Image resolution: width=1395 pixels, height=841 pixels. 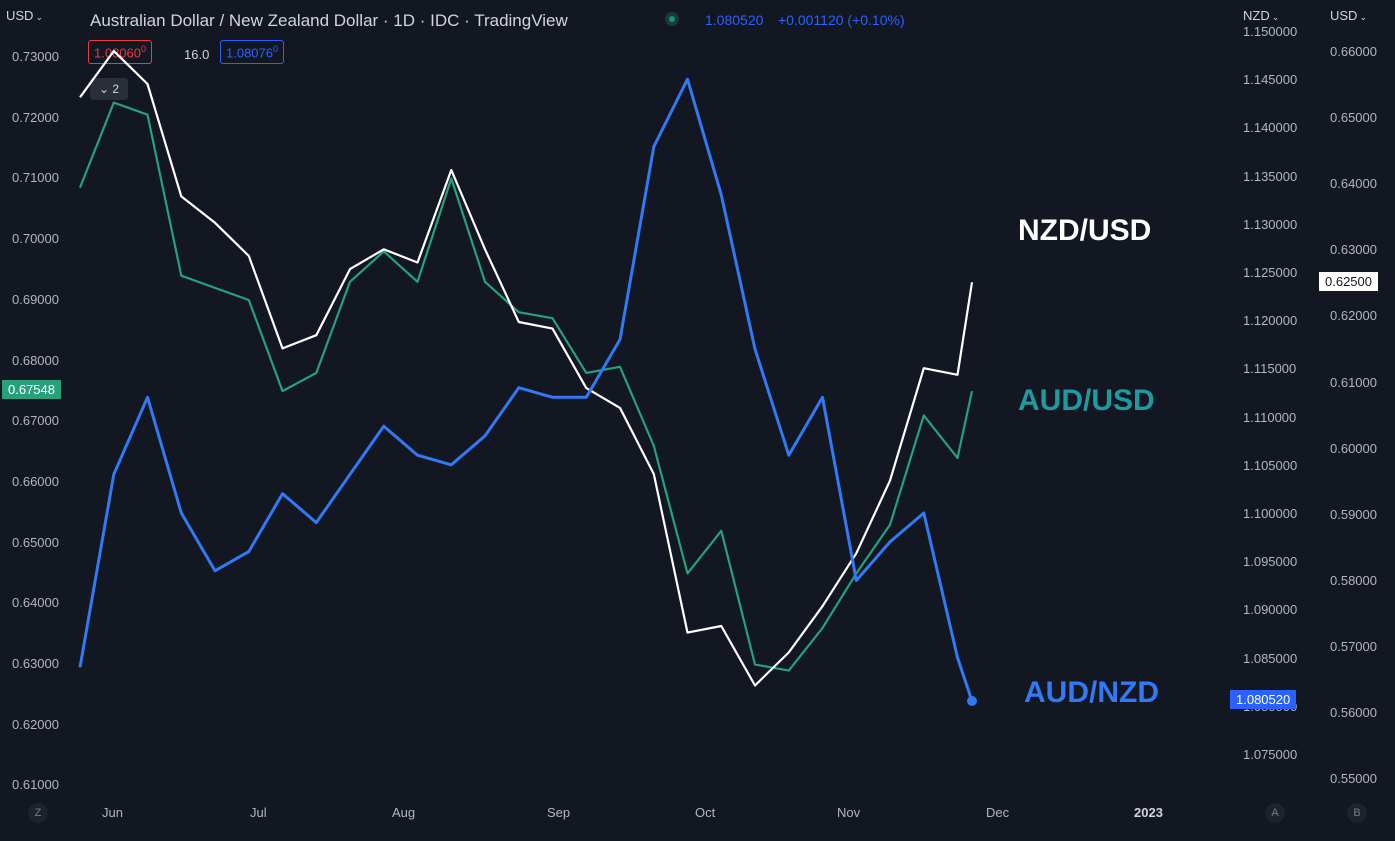 I want to click on left-axis-tick: 0.65000, so click(x=35, y=542).